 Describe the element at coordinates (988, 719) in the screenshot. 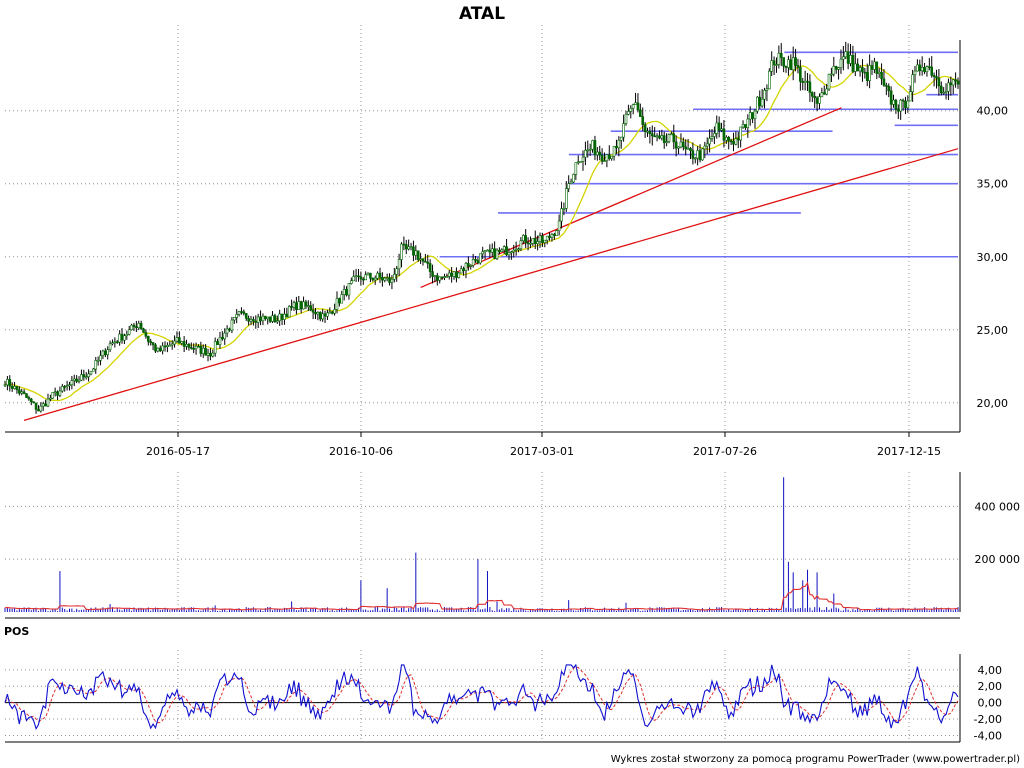

I see `pos-tick-label: -2,00` at that location.